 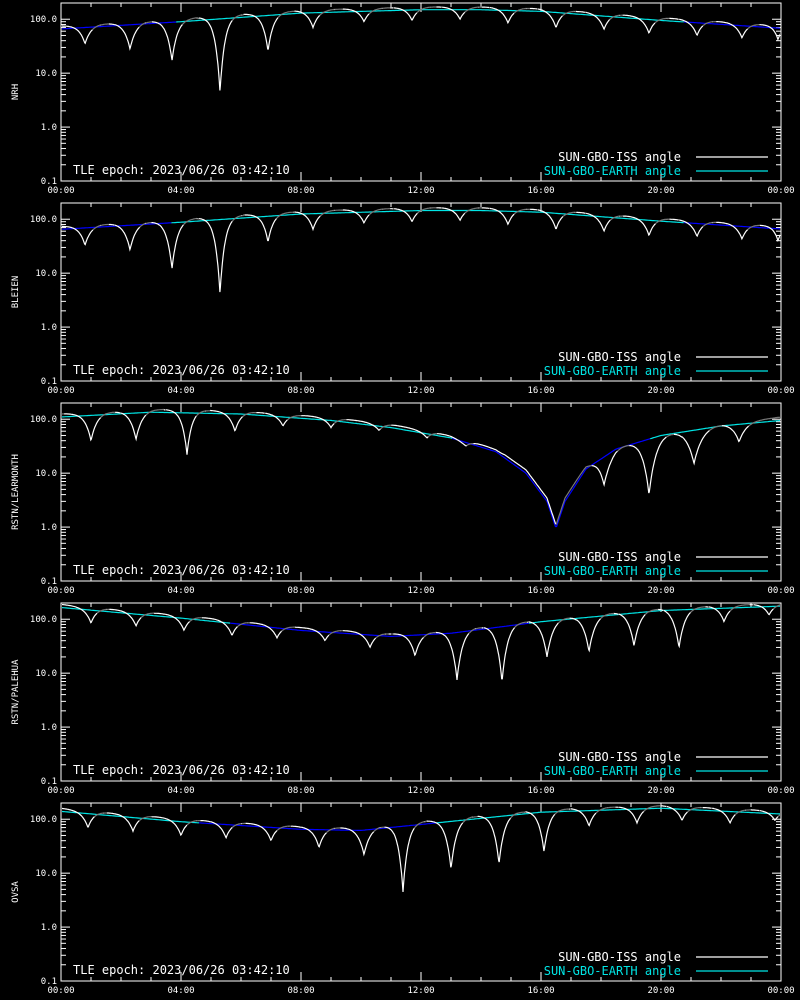 I want to click on y-tick-label: 10.0, so click(x=46, y=674).